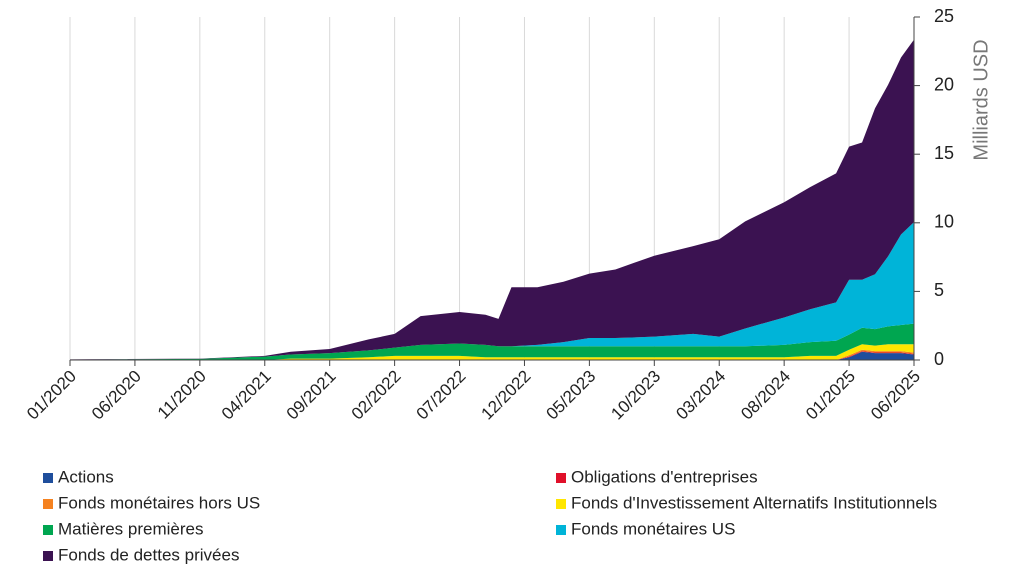 Image resolution: width=1024 pixels, height=580 pixels. I want to click on legend-label: Fonds monétaires US, so click(653, 528).